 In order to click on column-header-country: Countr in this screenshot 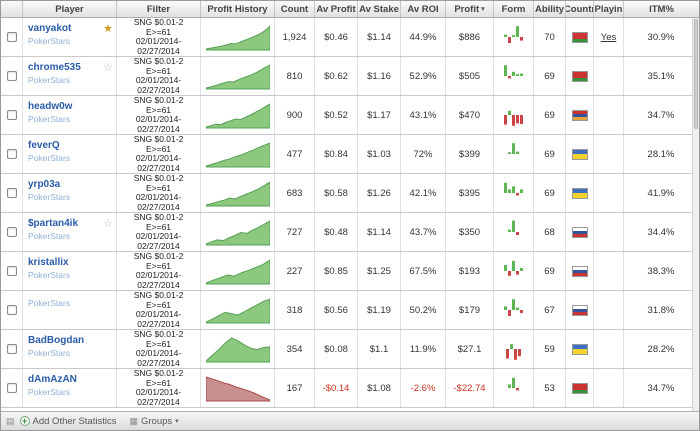, I will do `click(580, 9)`.